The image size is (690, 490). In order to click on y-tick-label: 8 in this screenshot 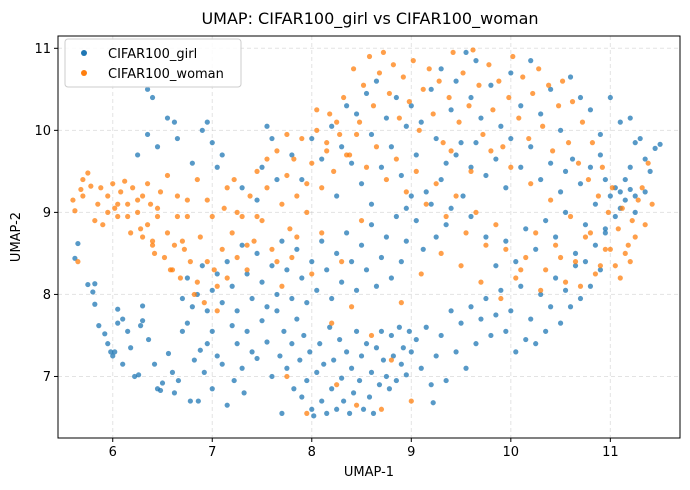, I will do `click(47, 295)`.